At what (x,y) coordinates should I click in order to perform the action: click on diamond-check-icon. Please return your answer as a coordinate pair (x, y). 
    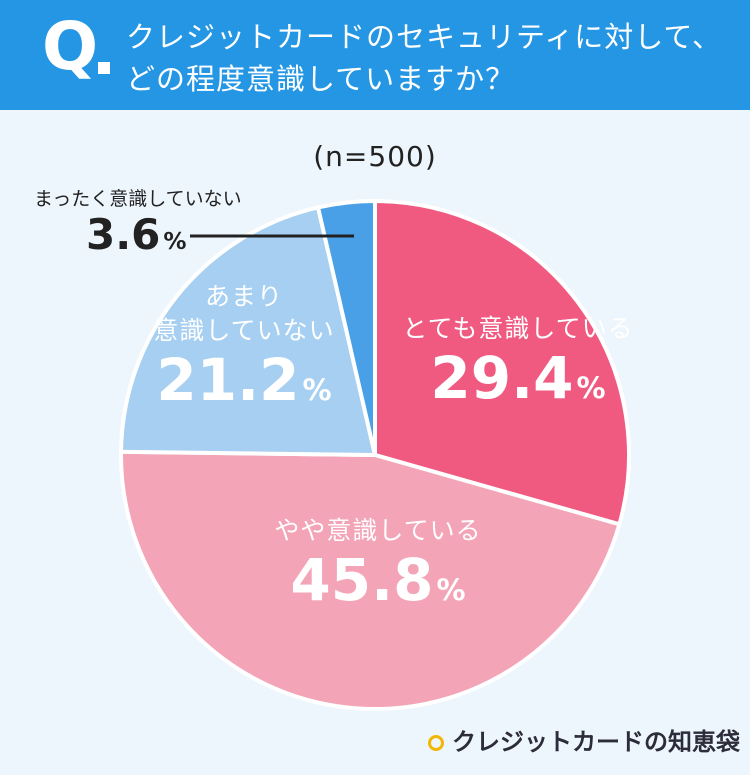
    Looking at the image, I should click on (436, 743).